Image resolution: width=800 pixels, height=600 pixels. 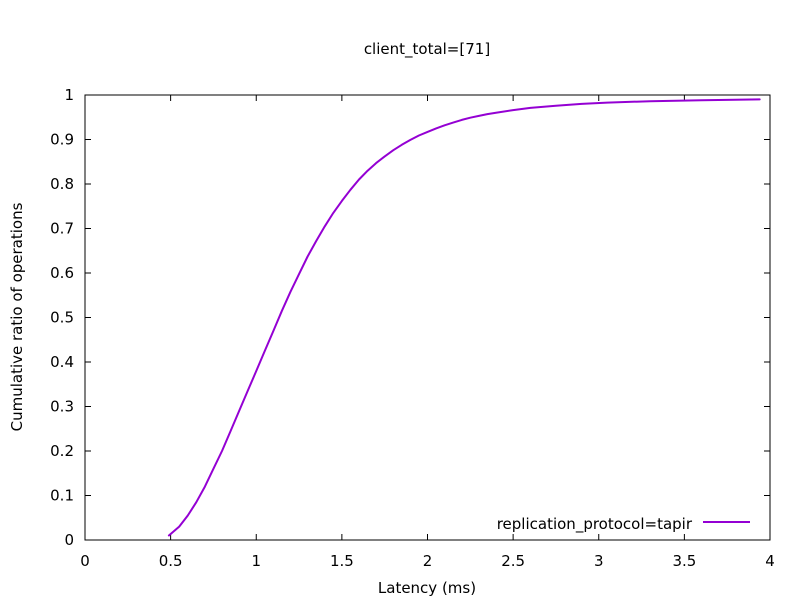 What do you see at coordinates (69, 540) in the screenshot?
I see `y-tick-label: 0` at bounding box center [69, 540].